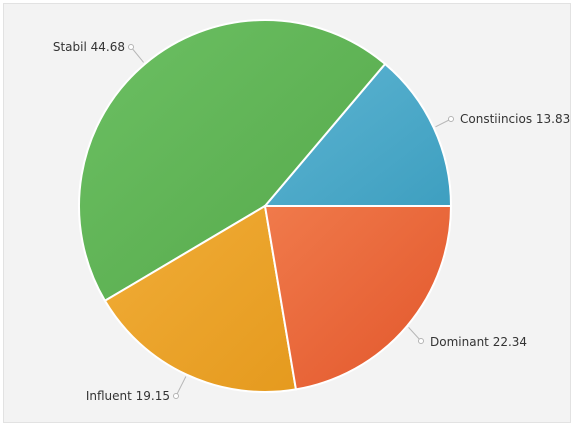 The image size is (576, 428). Describe the element at coordinates (131, 47) in the screenshot. I see `leader-dot-stabil` at that location.